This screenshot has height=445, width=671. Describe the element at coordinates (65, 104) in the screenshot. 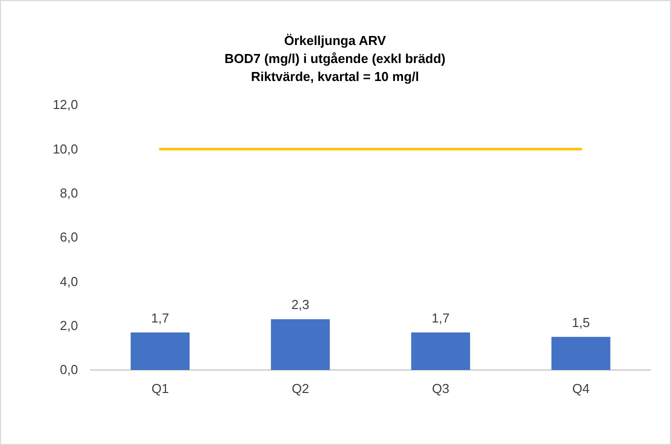

I see `y-tick-label: 12,0` at that location.